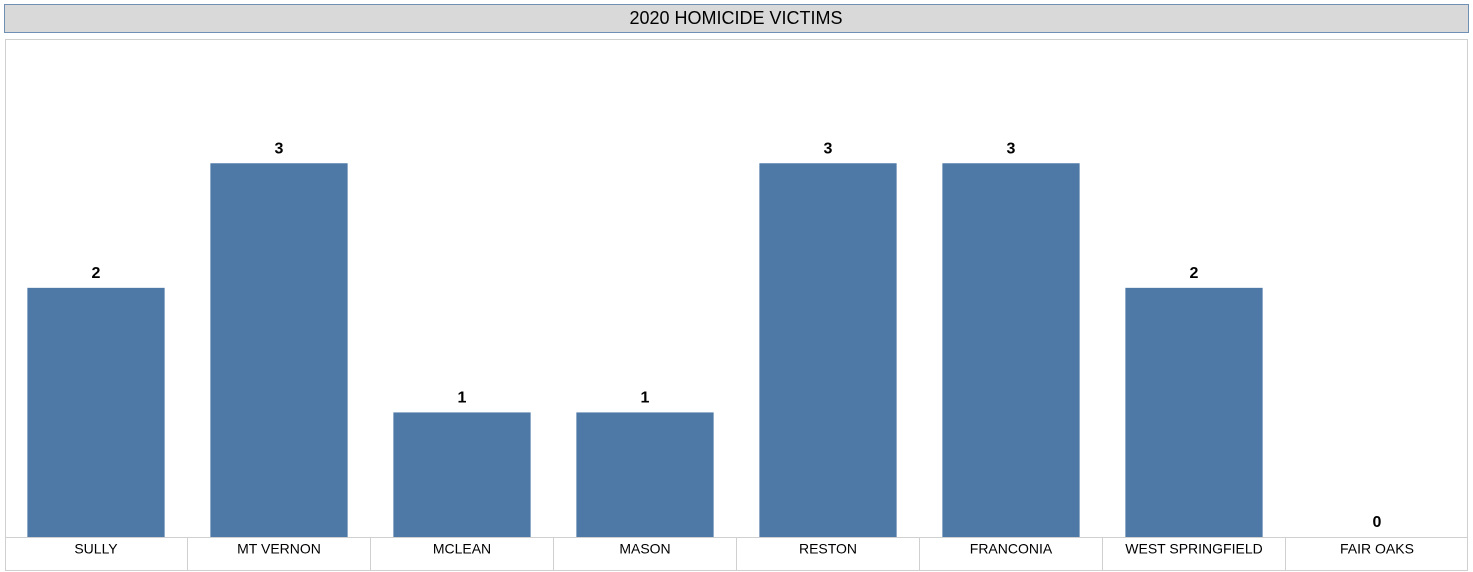 This screenshot has width=1473, height=572. Describe the element at coordinates (1011, 549) in the screenshot. I see `x-tick-label: FRANCONIA` at that location.